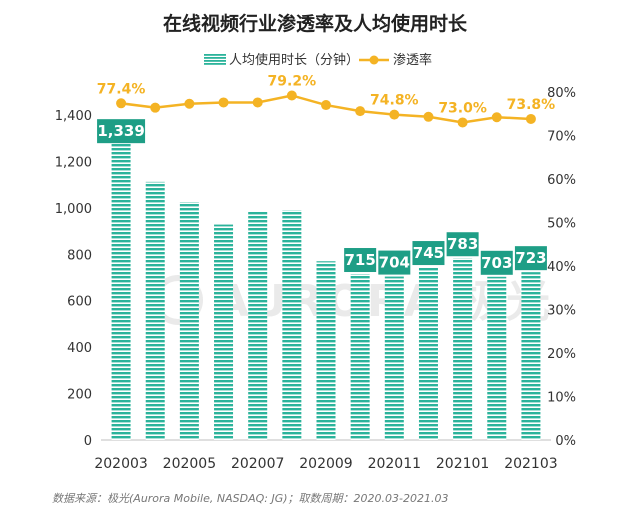 The width and height of the screenshot is (631, 511). I want to click on bar-data-label: 745, so click(428, 253).